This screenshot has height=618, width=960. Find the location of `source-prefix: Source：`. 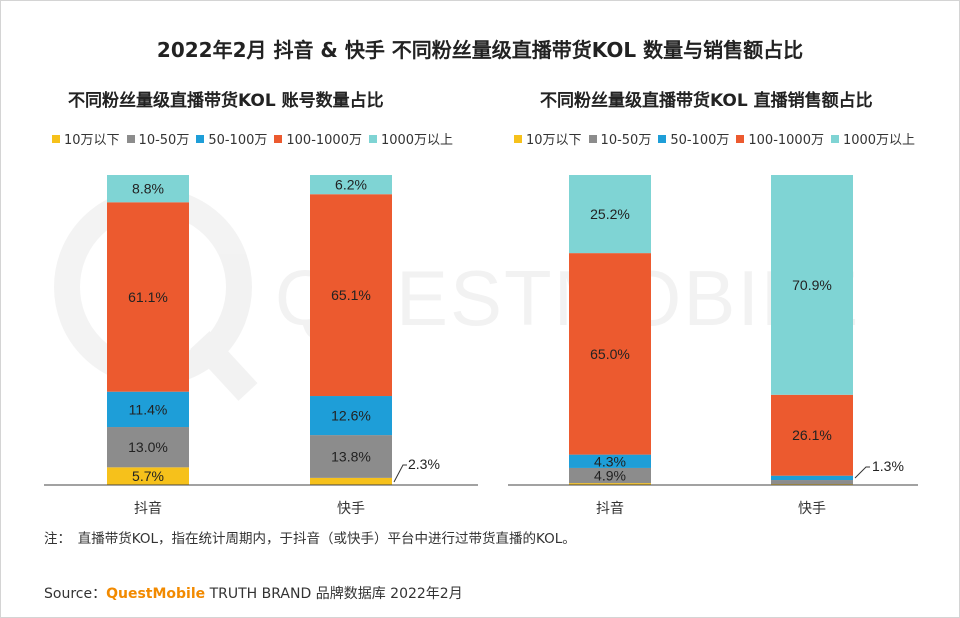

source-prefix: Source： is located at coordinates (75, 594).